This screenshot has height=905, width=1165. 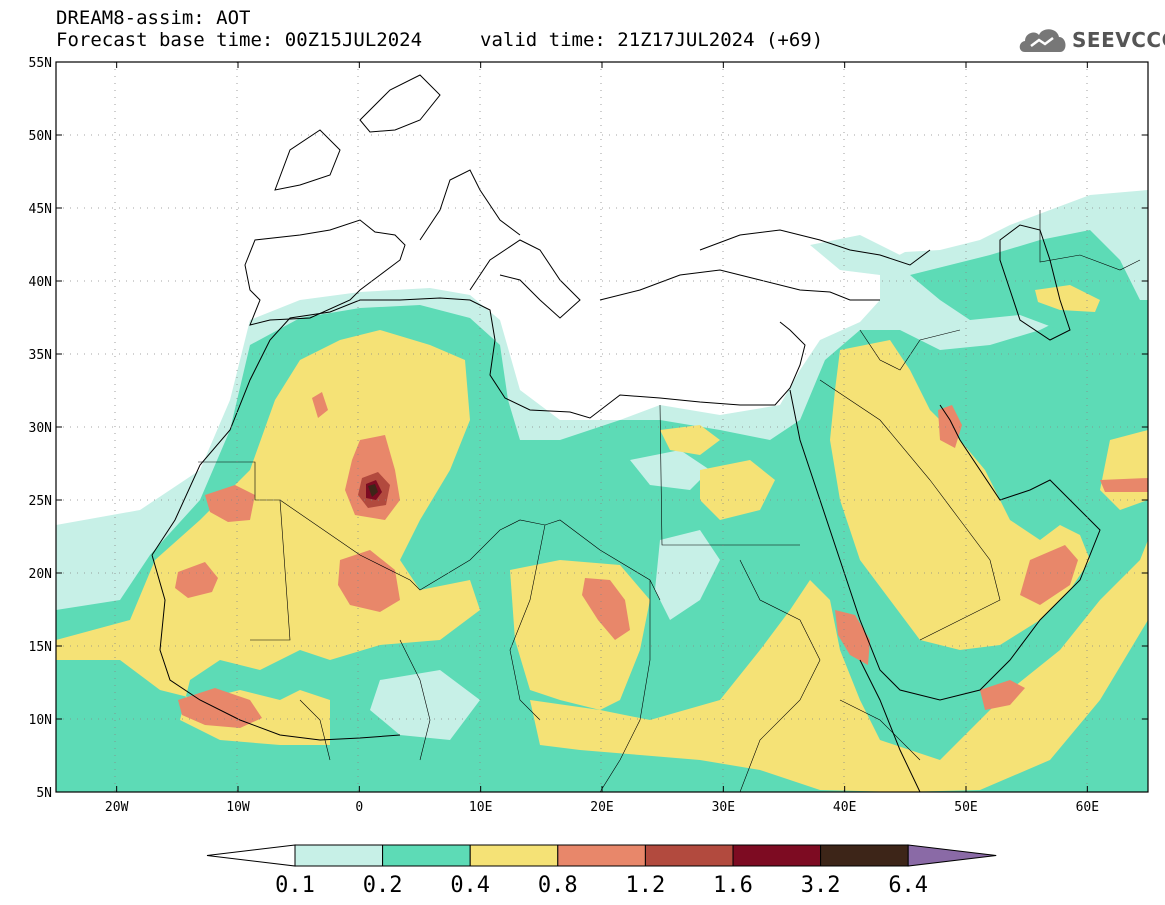 I want to click on valid-time: valid time: 21Z17JUL2024 (+69), so click(x=652, y=40).